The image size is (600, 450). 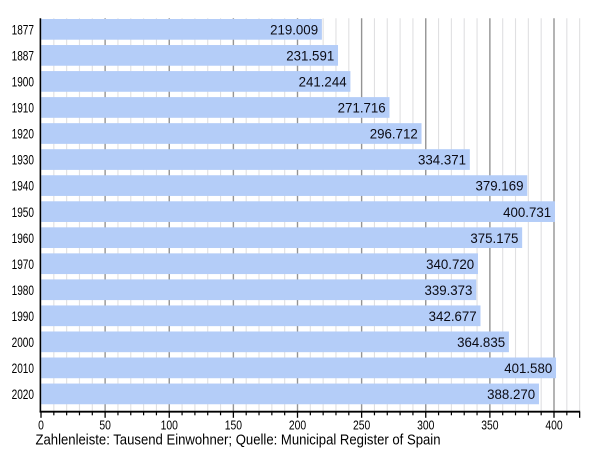 What do you see at coordinates (481, 342) in the screenshot?
I see `svg-text: 364.835` at bounding box center [481, 342].